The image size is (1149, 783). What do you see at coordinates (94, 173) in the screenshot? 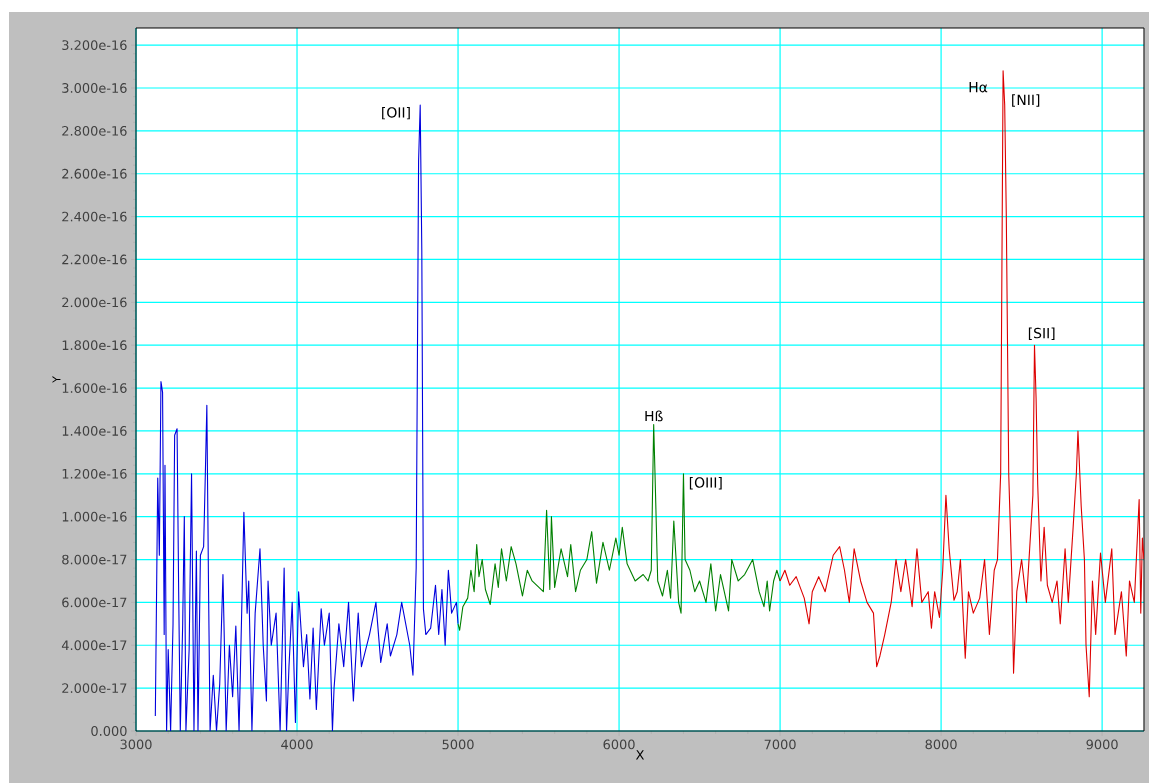
I see `y-tick-label: 2.600e-16` at bounding box center [94, 173].